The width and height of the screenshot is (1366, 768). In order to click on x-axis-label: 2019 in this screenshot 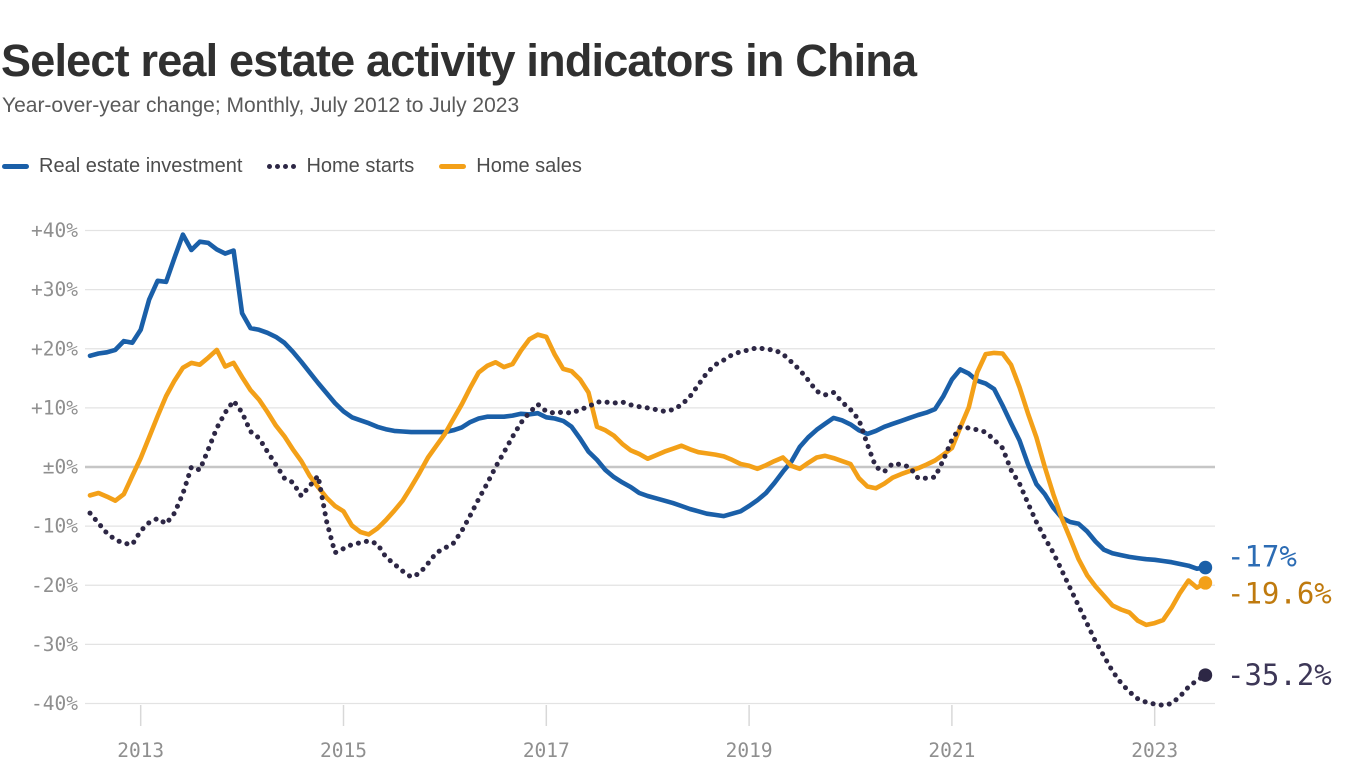, I will do `click(749, 750)`.